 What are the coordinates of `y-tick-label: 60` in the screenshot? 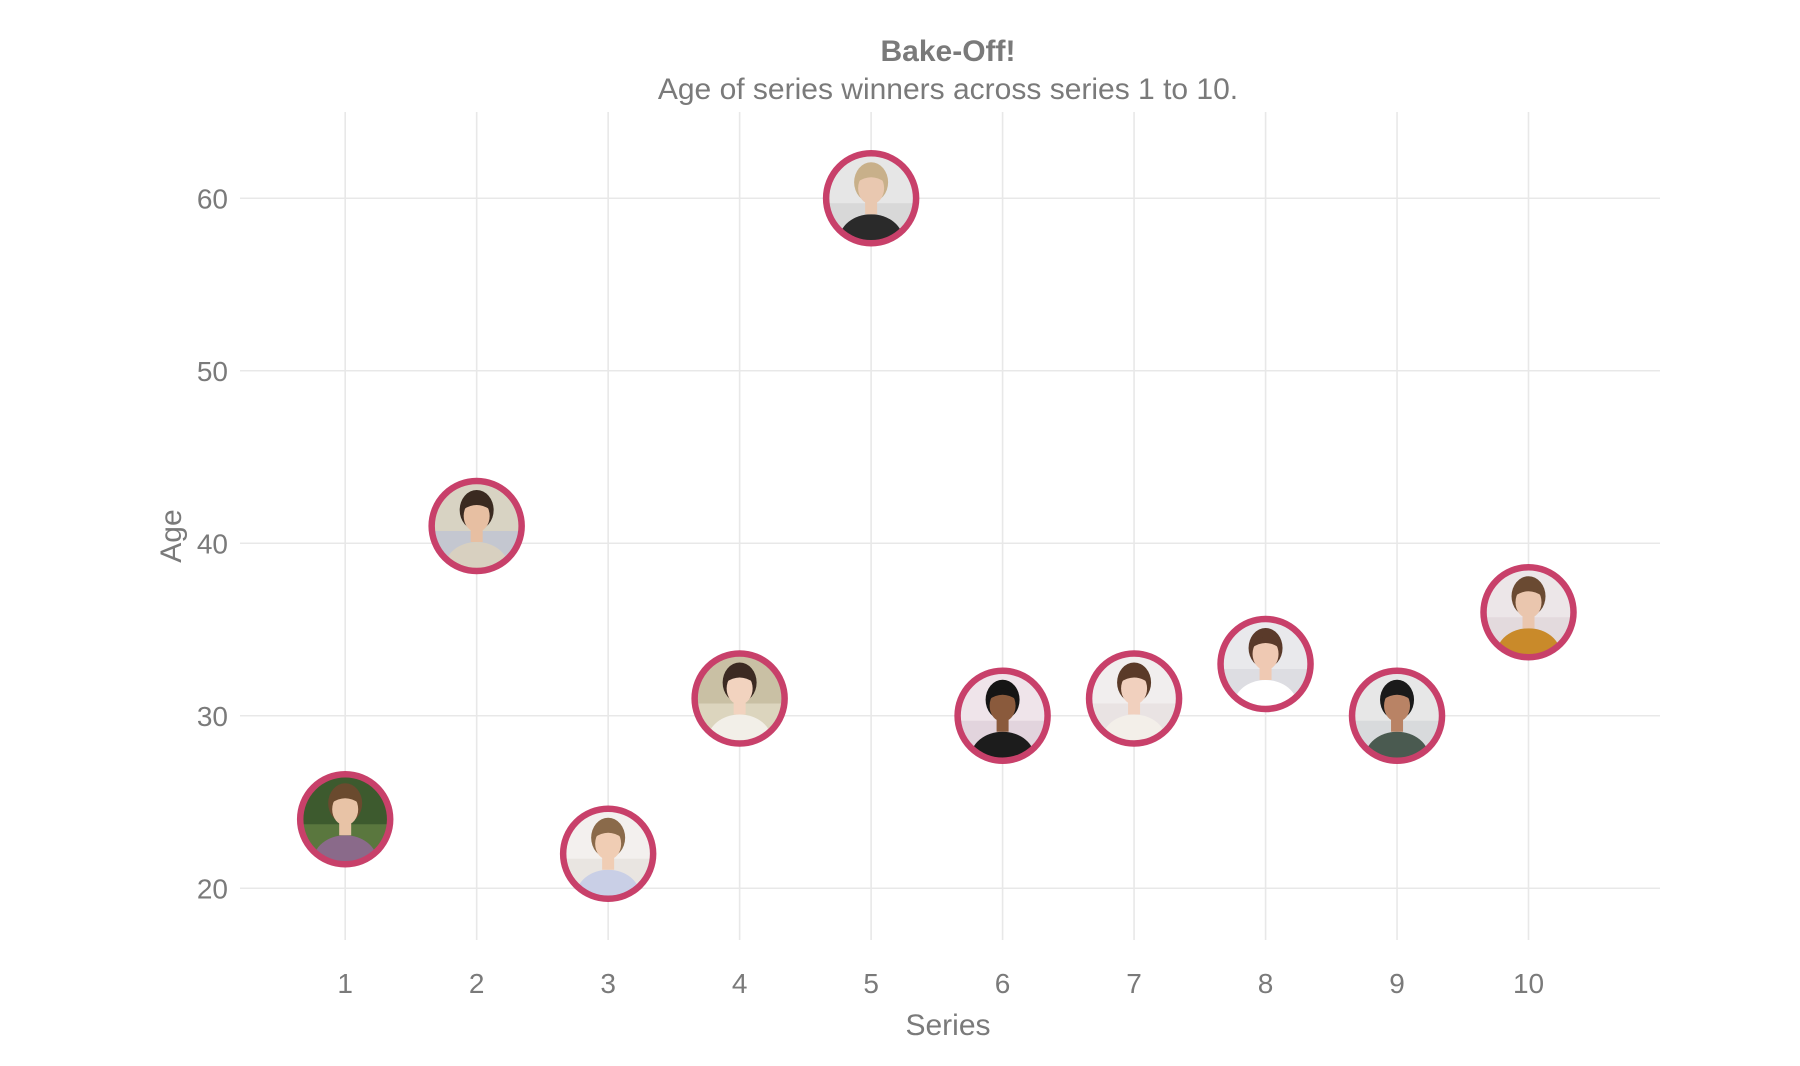 It's located at (212, 198).